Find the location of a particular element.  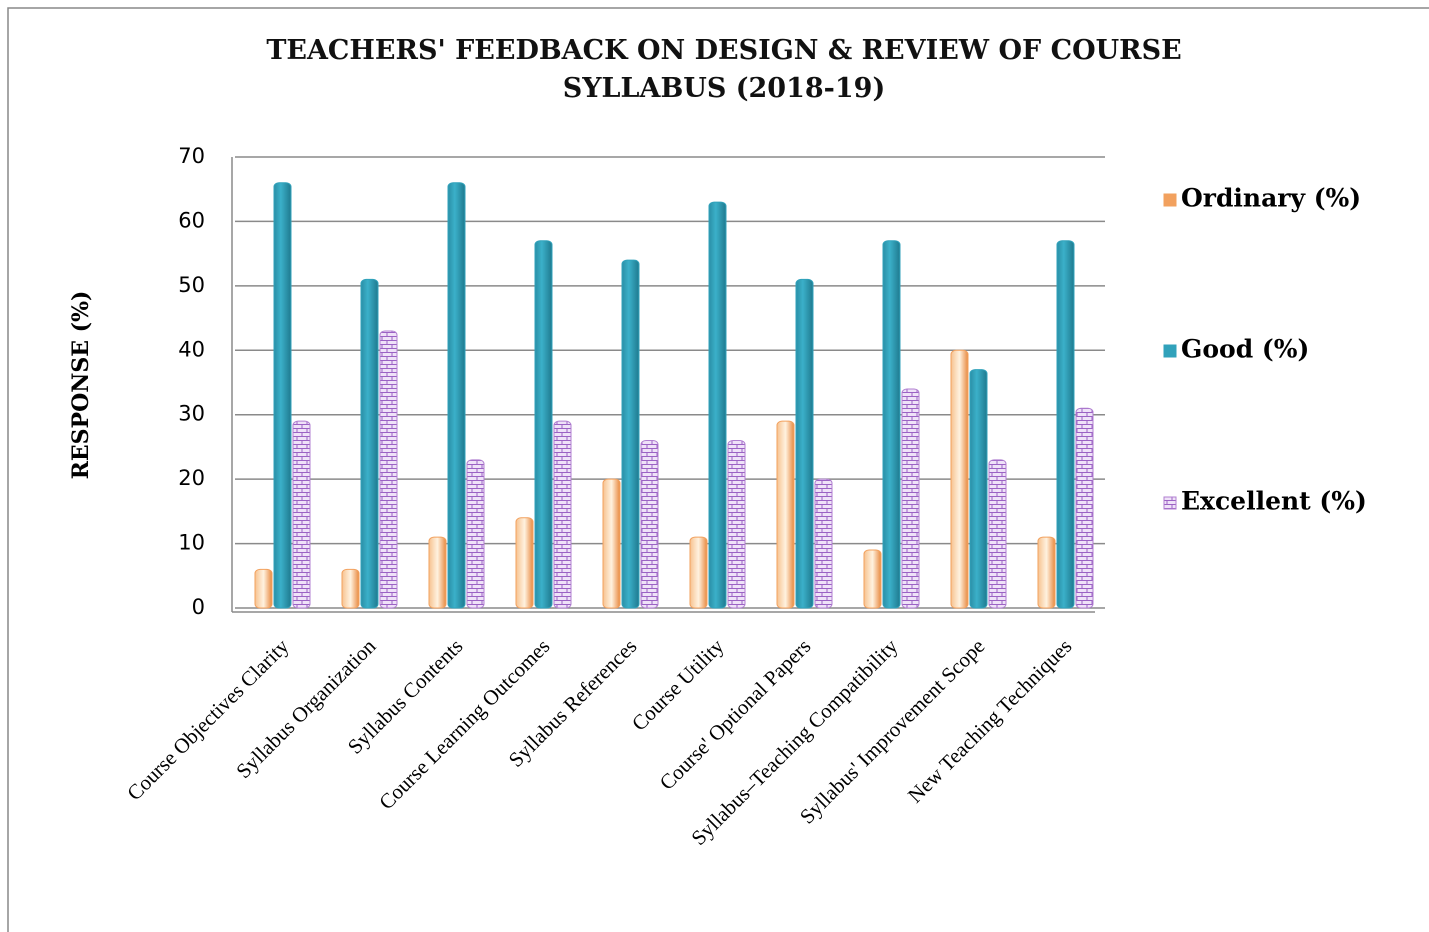

x-tick-label: Course Objectives Clarity is located at coordinates (208, 720).